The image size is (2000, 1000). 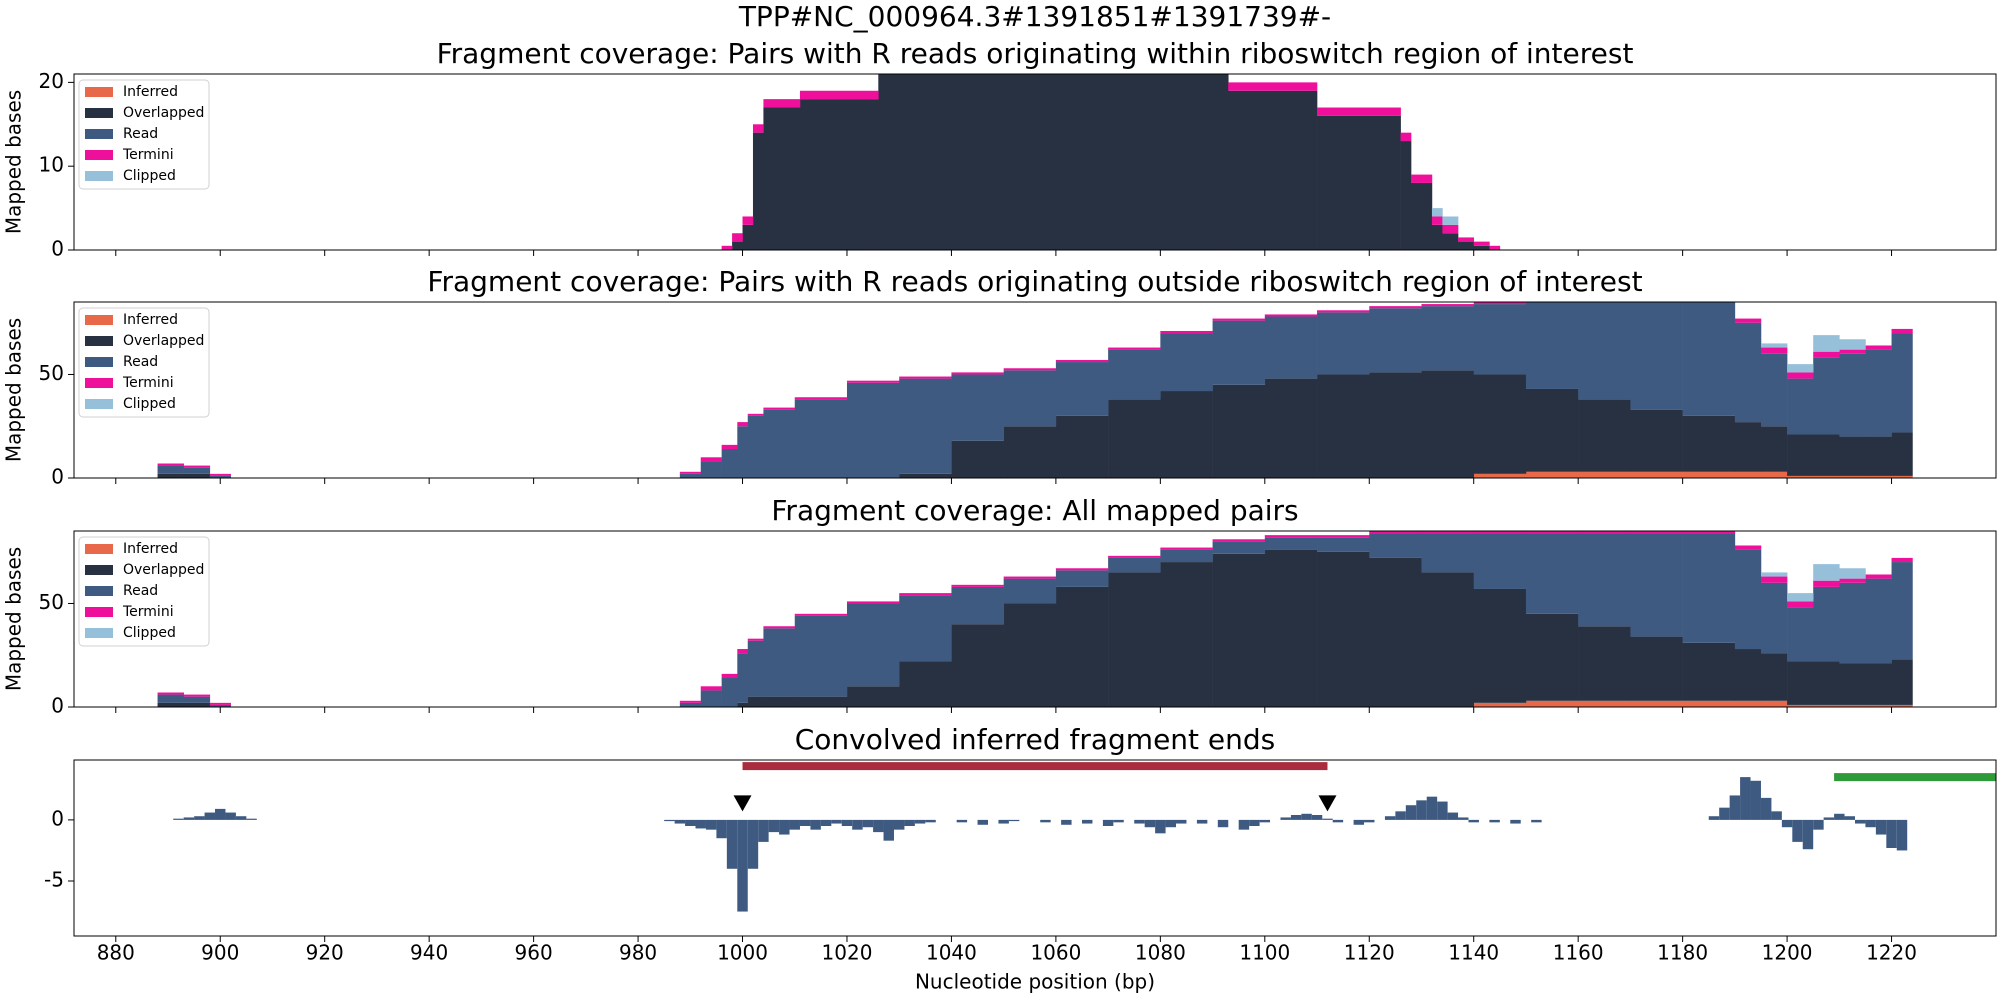 I want to click on x-tick-label: 980, so click(x=638, y=953).